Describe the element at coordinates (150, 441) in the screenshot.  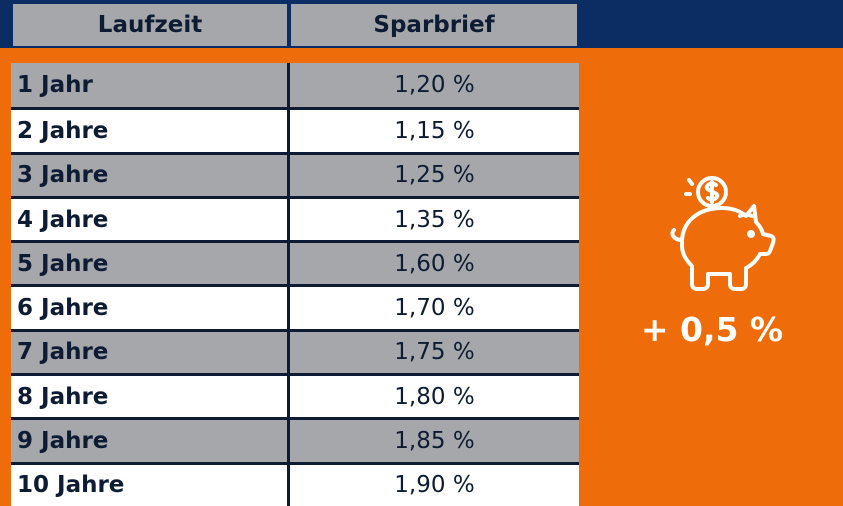
I see `term-cell: 9 Jahre` at that location.